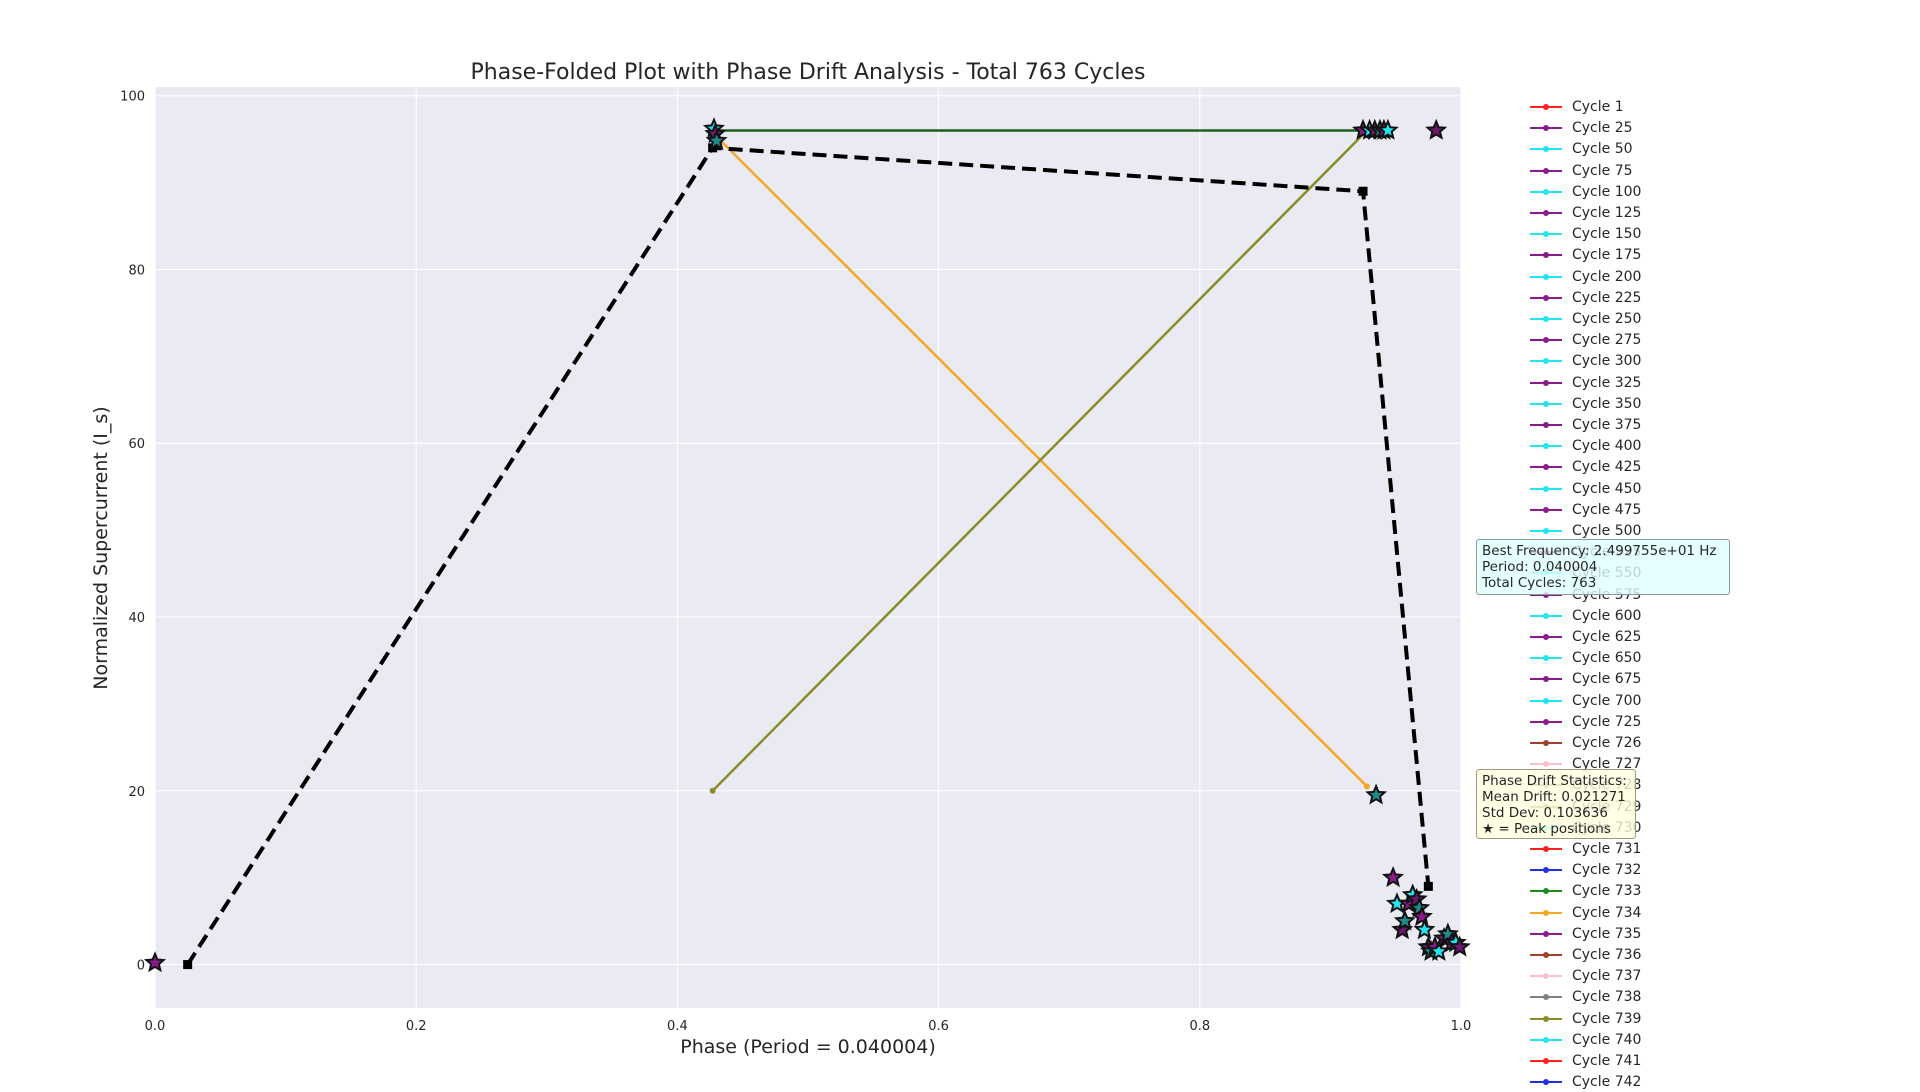 The height and width of the screenshot is (1092, 1920). I want to click on x-tick-label: 0.6, so click(938, 1026).